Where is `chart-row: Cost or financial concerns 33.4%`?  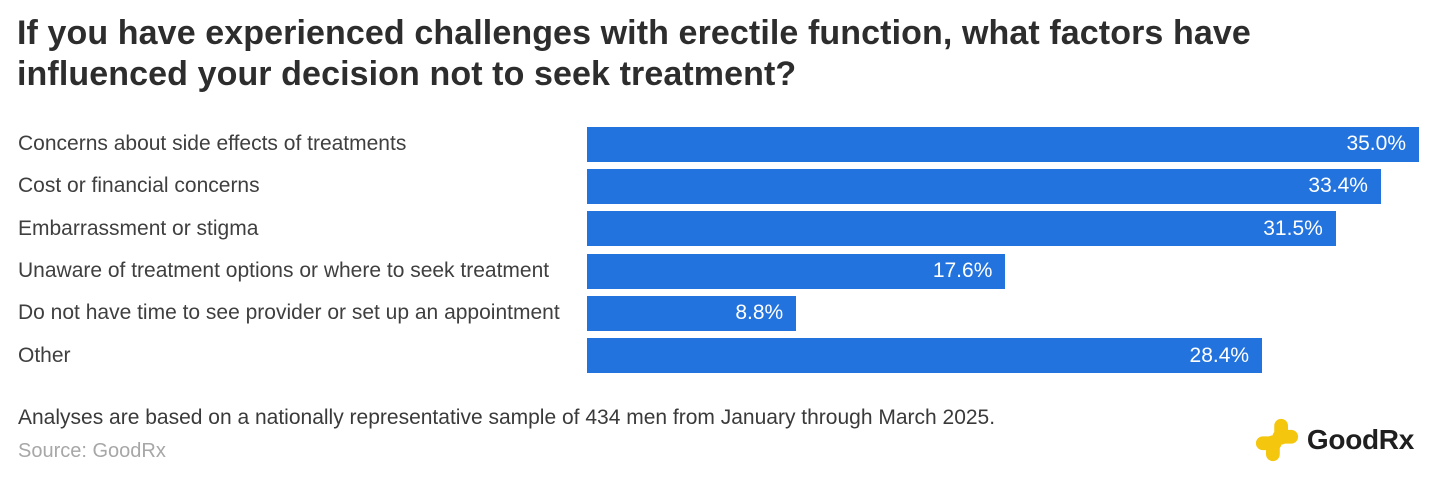 chart-row: Cost or financial concerns 33.4% is located at coordinates (720, 186).